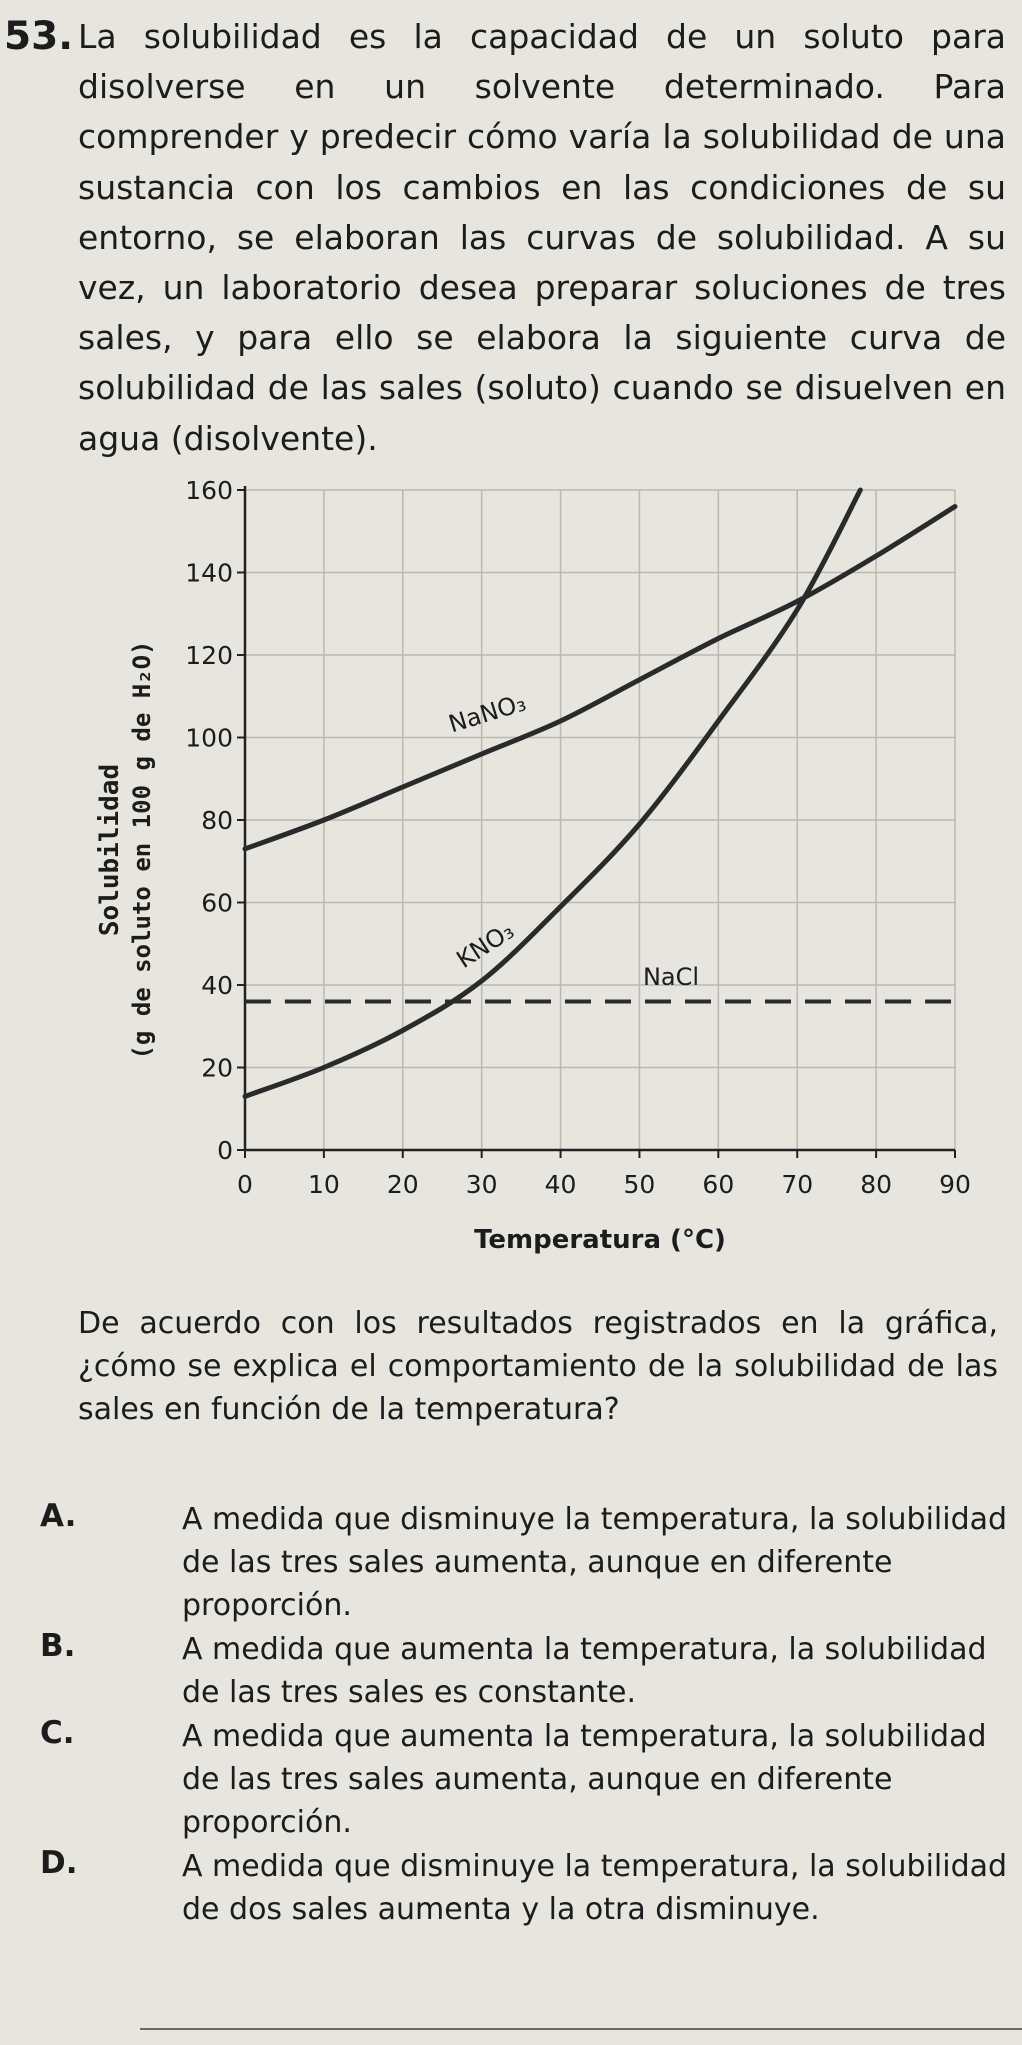  I want to click on x-tick-label: 30, so click(482, 1184).